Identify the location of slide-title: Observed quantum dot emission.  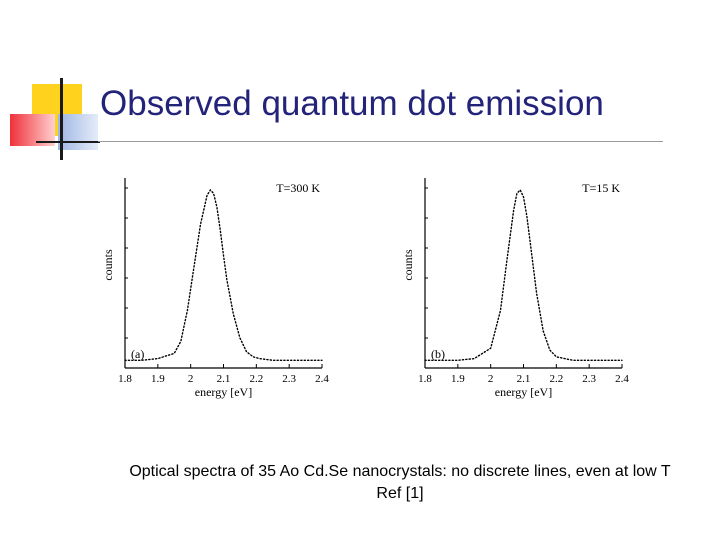
(352, 103).